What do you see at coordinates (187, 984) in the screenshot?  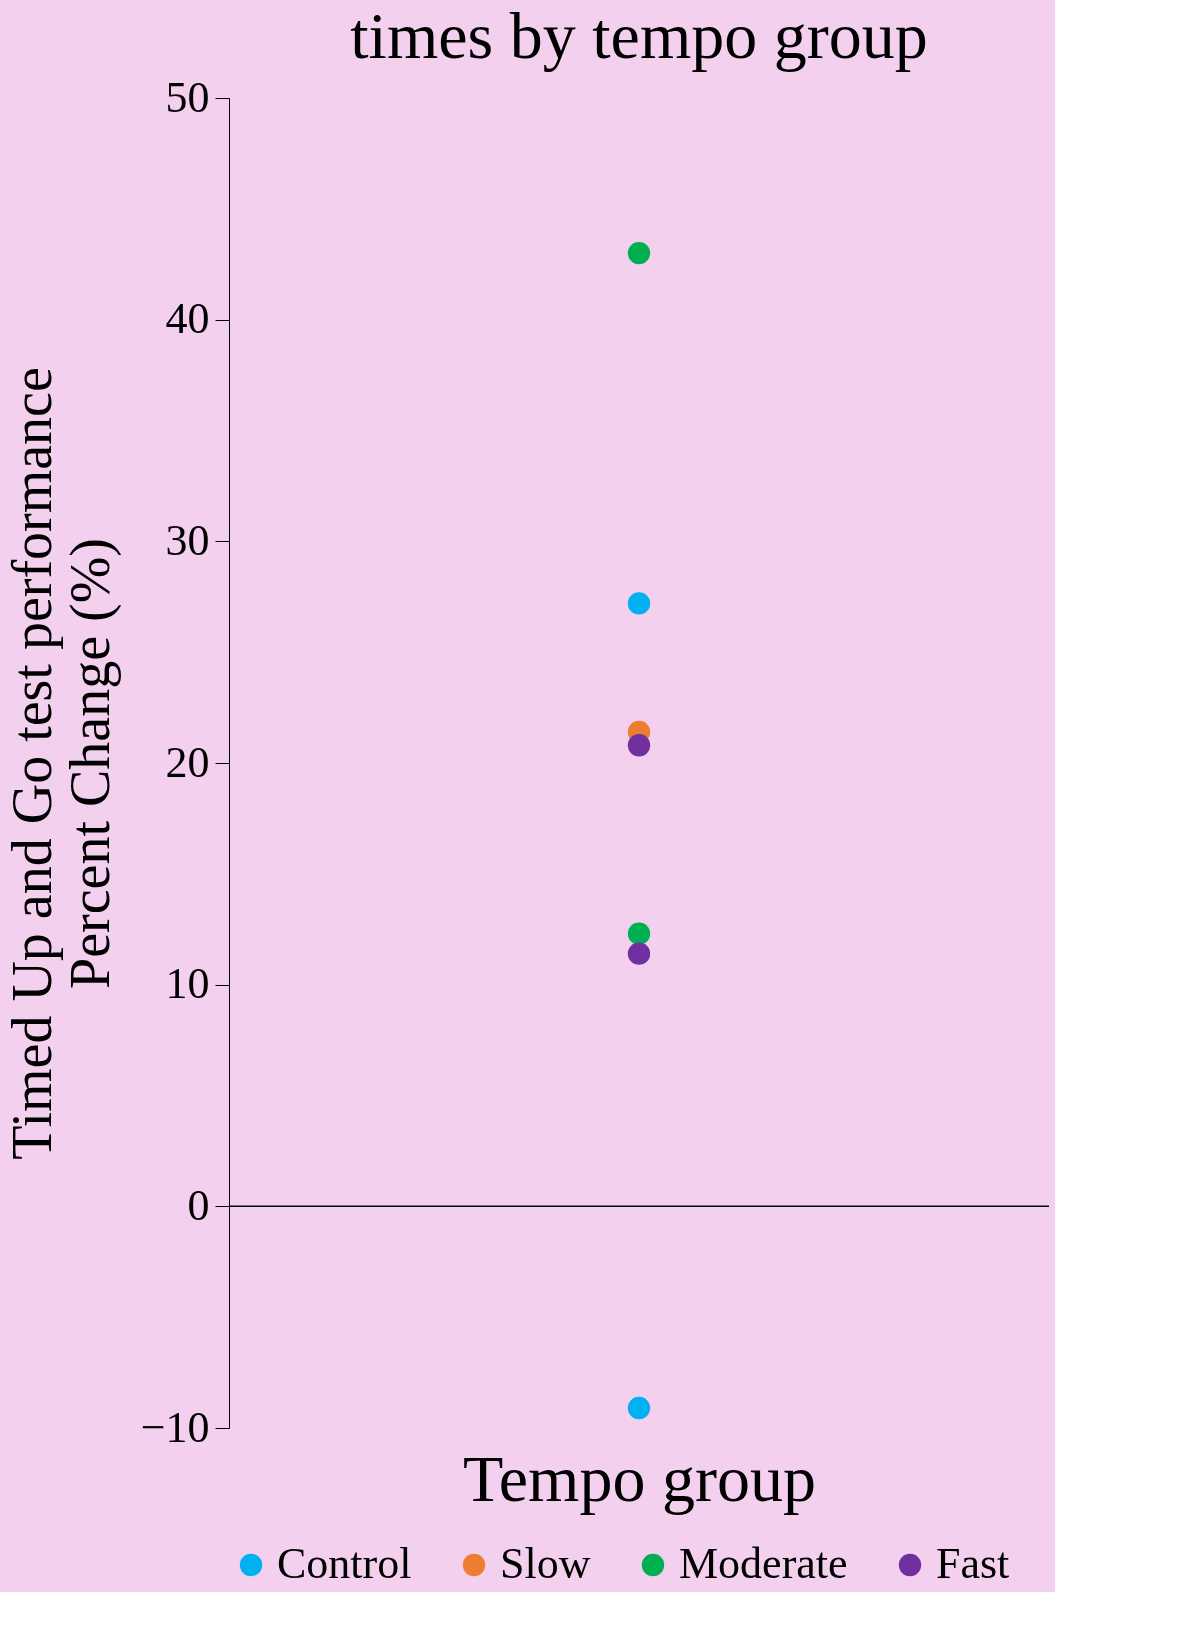 I see `y-tick-label: 10` at bounding box center [187, 984].